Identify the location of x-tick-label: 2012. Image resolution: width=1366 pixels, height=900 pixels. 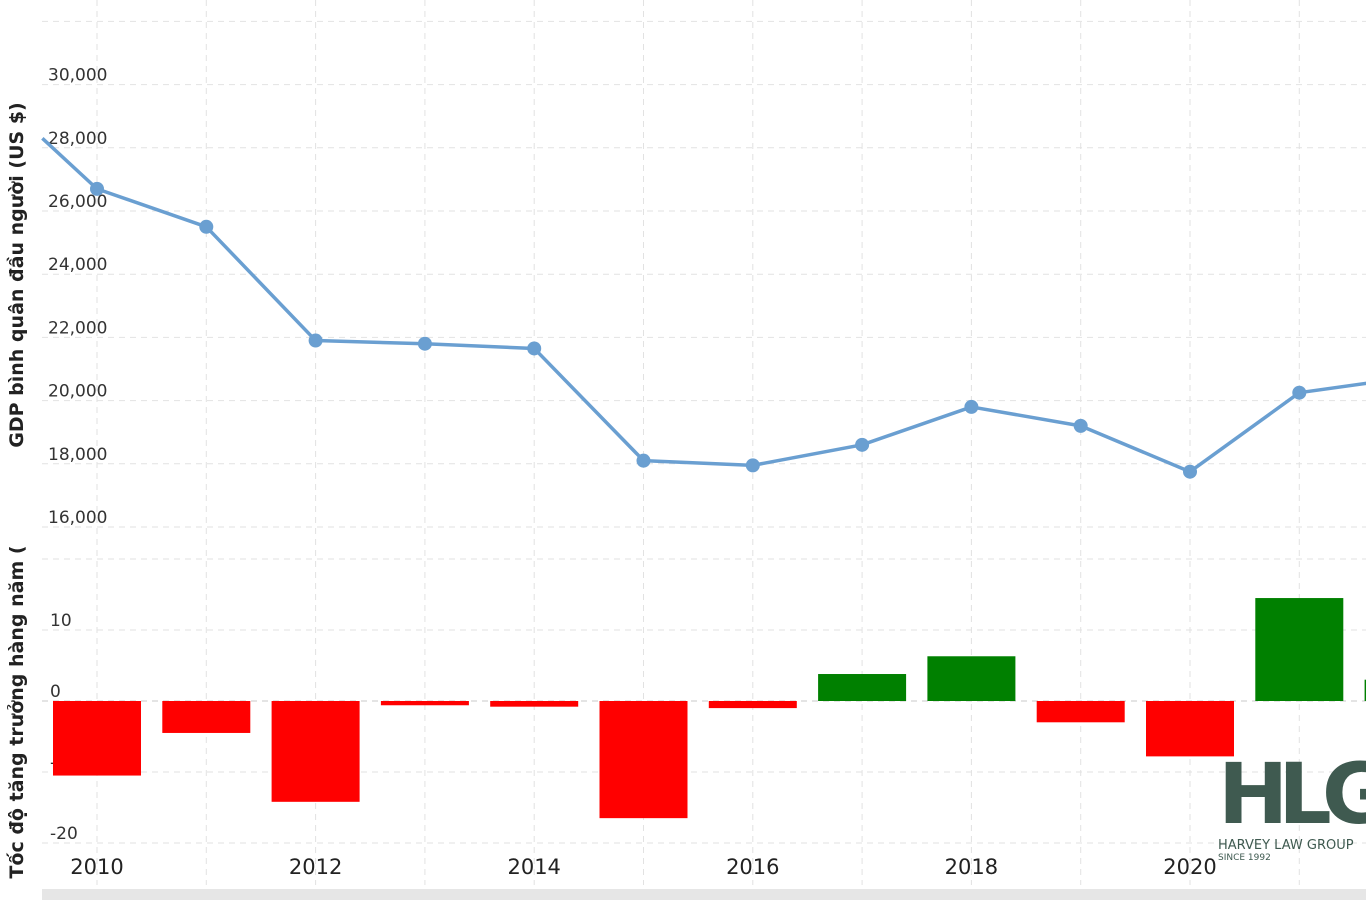
(315, 867).